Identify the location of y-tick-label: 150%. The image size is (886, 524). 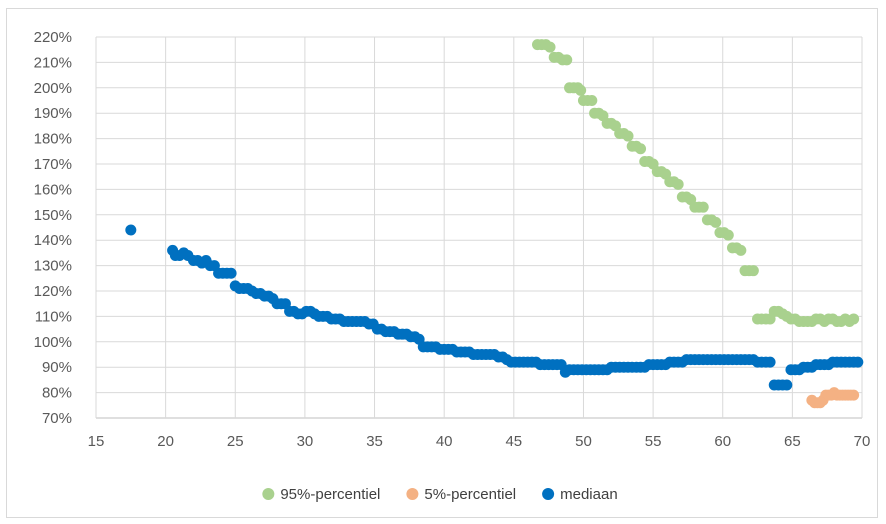
(53, 215).